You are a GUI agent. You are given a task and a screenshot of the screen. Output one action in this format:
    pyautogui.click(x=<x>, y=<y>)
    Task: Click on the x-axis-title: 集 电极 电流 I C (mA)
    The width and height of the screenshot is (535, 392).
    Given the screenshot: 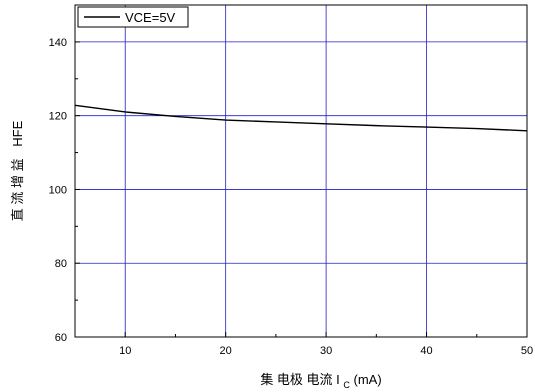 What is the action you would take?
    pyautogui.click(x=320, y=381)
    